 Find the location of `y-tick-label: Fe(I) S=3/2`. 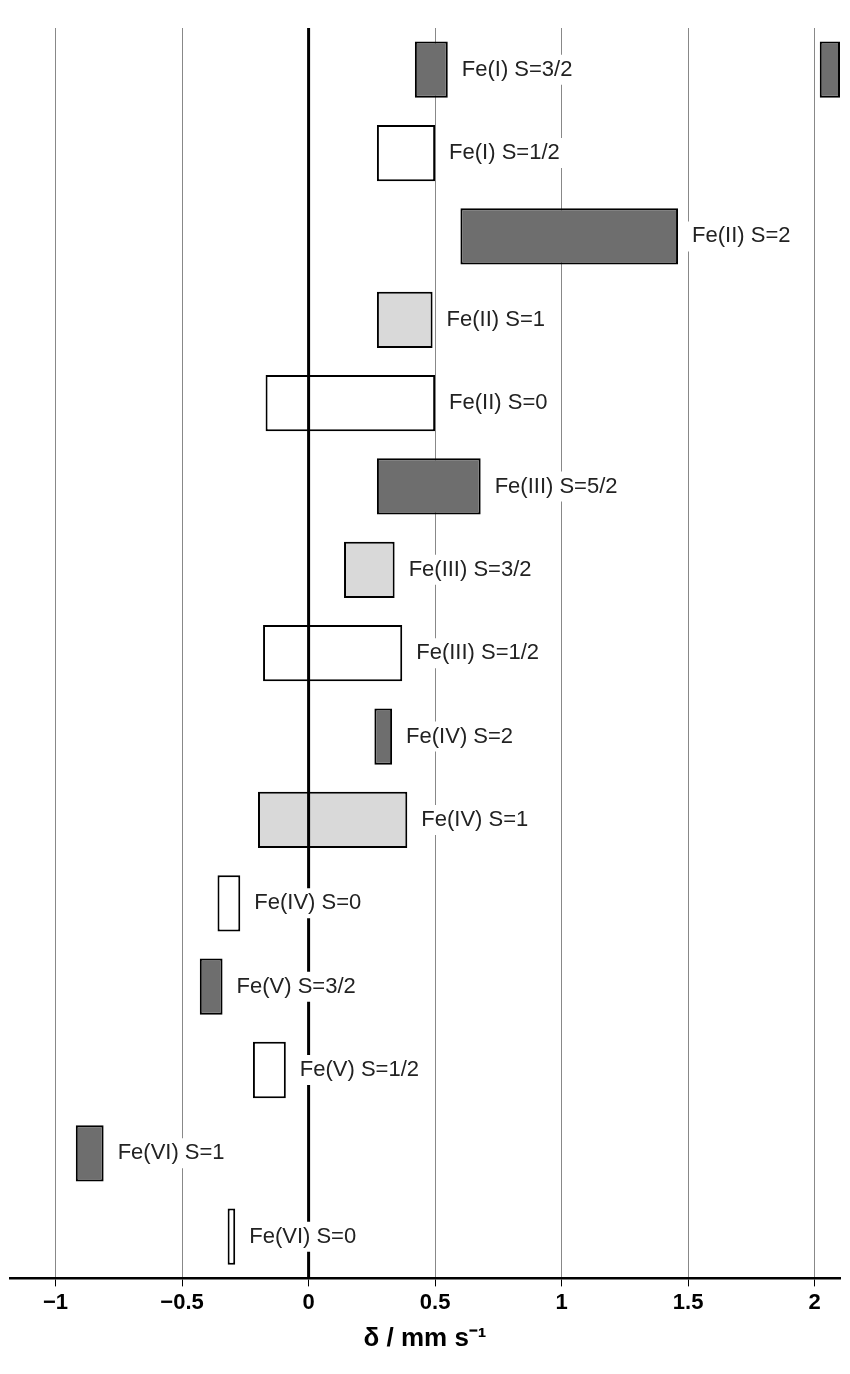

y-tick-label: Fe(I) S=3/2 is located at coordinates (517, 68).